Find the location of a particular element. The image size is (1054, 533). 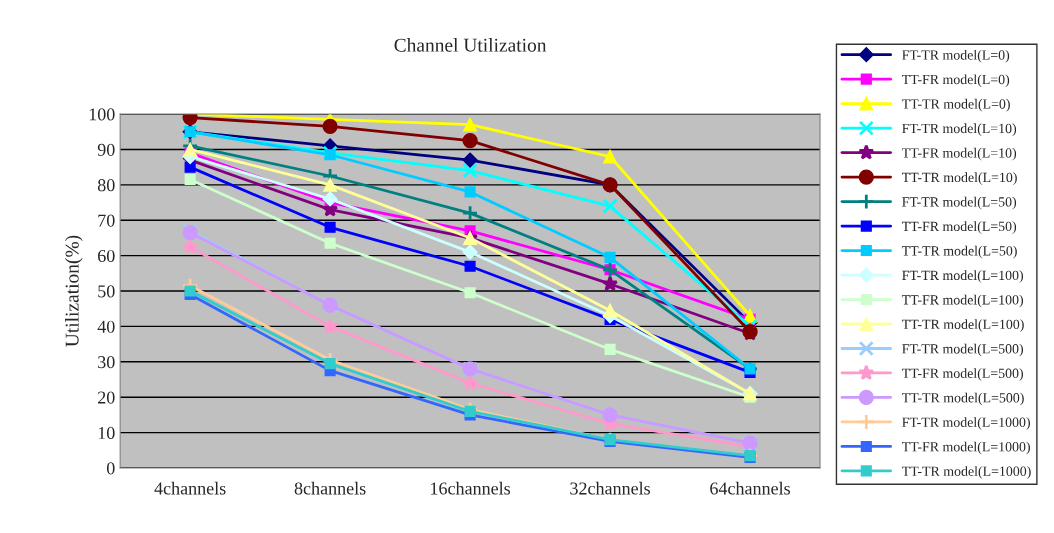

x-tick-label: 32channels is located at coordinates (610, 488).